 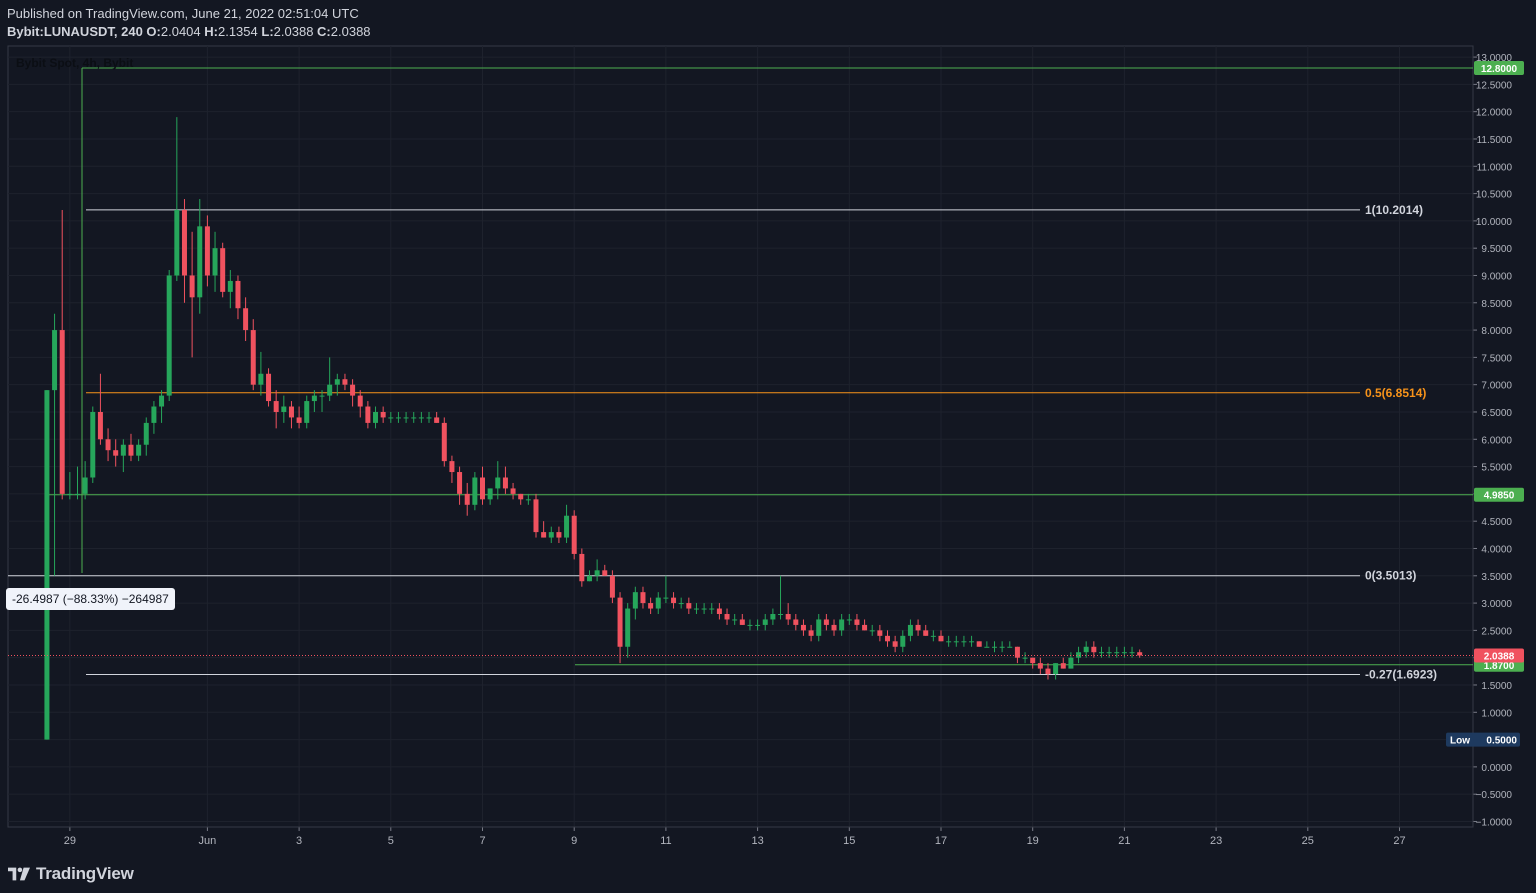 I want to click on tradingview-logo: TradingView, so click(x=71, y=874).